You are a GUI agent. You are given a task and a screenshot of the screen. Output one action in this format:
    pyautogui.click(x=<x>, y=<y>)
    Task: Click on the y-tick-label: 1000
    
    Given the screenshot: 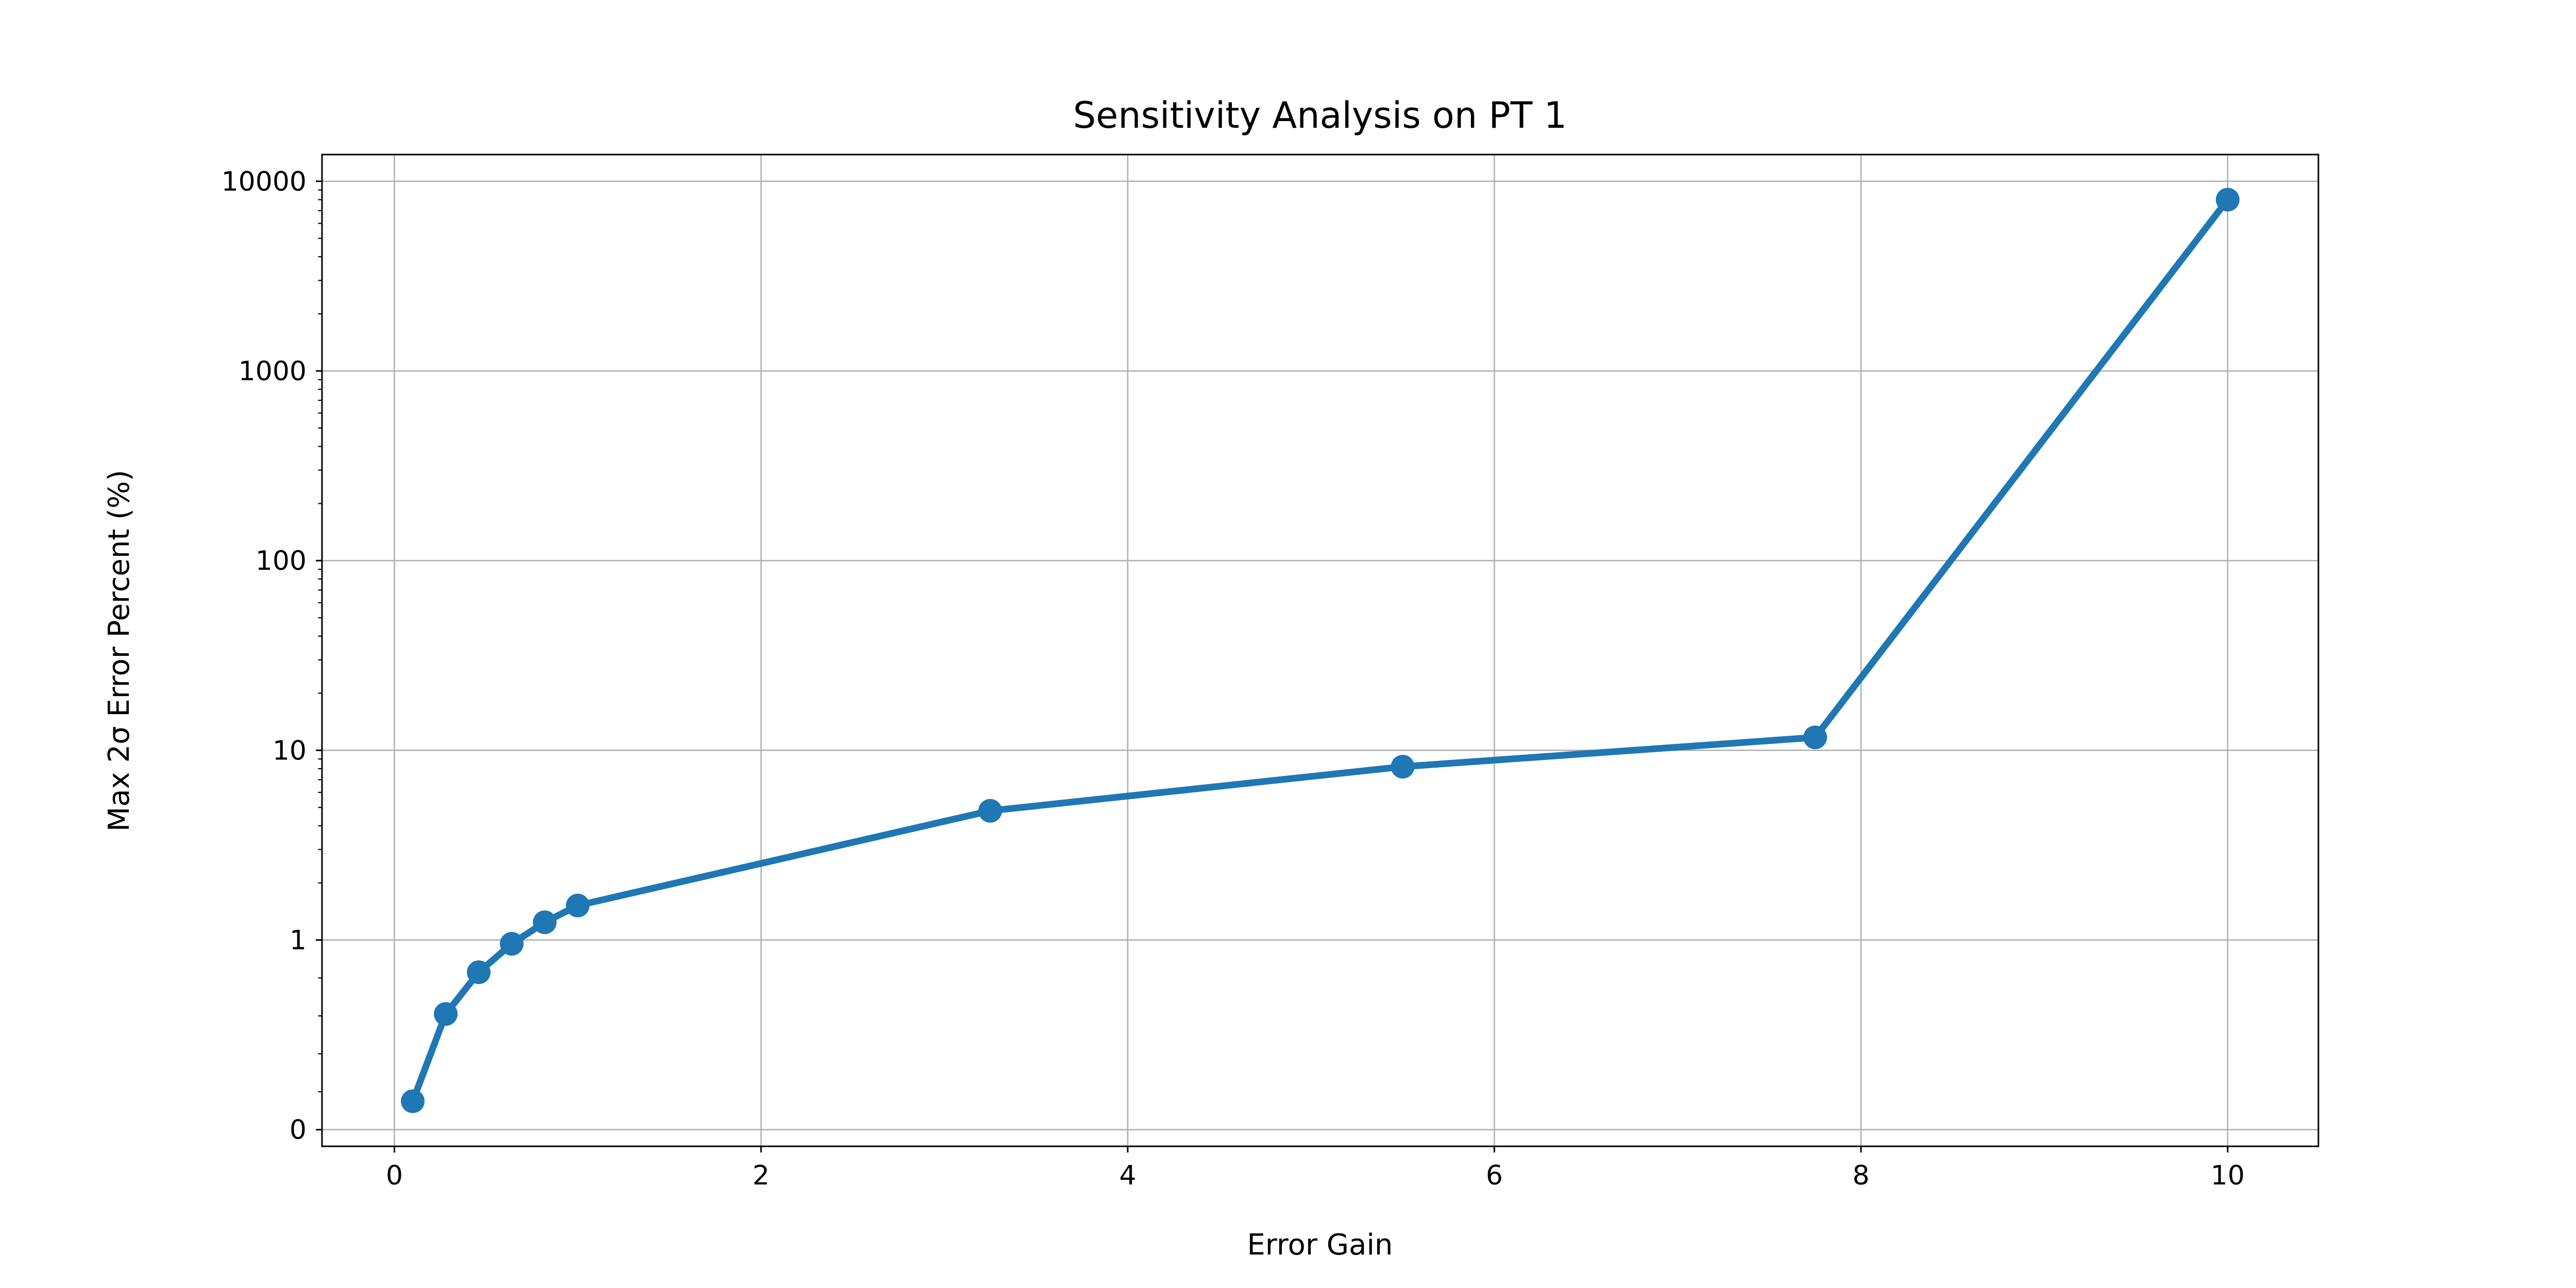 What is the action you would take?
    pyautogui.click(x=273, y=371)
    